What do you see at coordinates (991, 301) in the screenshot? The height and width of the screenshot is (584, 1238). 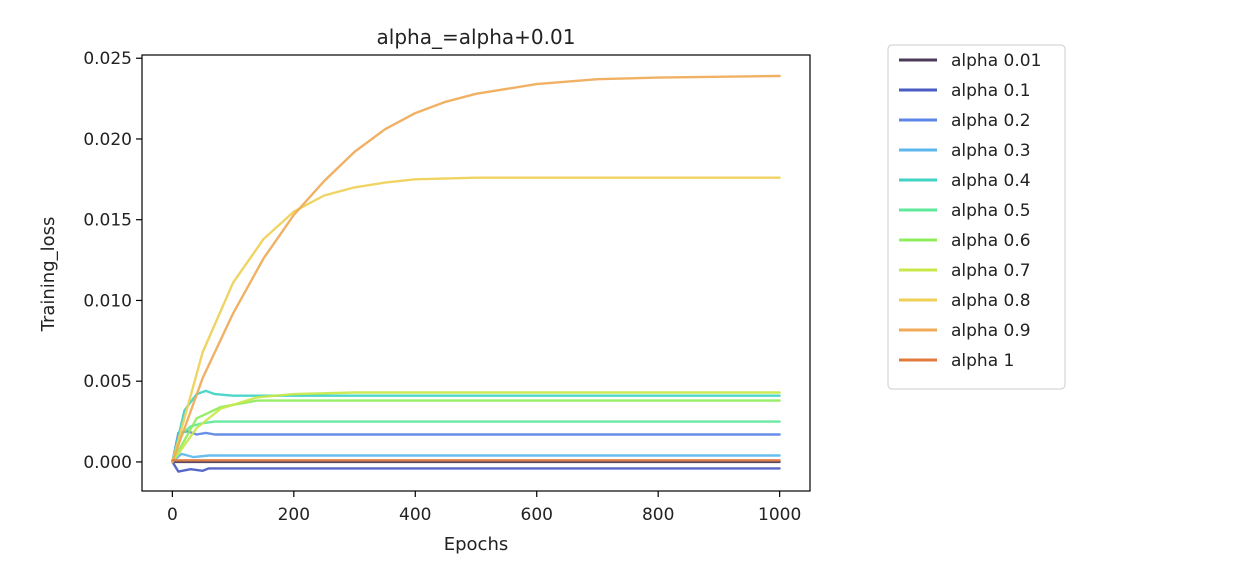 I see `legend-label-8: alpha 0.8` at bounding box center [991, 301].